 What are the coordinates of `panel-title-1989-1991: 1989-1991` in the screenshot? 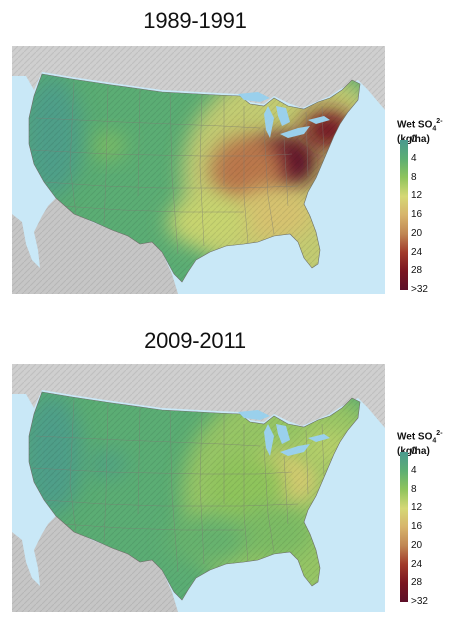 It's located at (195, 20).